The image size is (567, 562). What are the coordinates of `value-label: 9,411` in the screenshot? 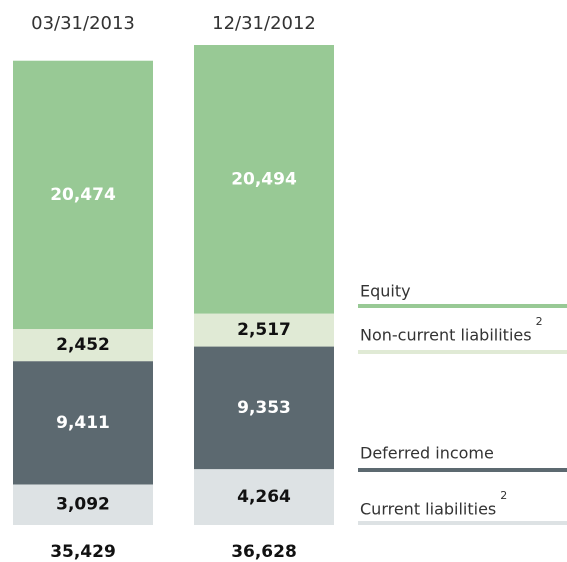 It's located at (83, 423).